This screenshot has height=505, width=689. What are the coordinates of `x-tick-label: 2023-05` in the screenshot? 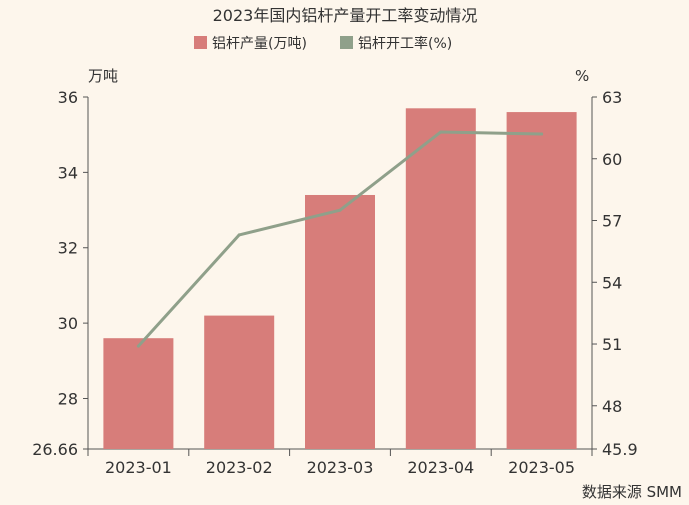 It's located at (541, 467).